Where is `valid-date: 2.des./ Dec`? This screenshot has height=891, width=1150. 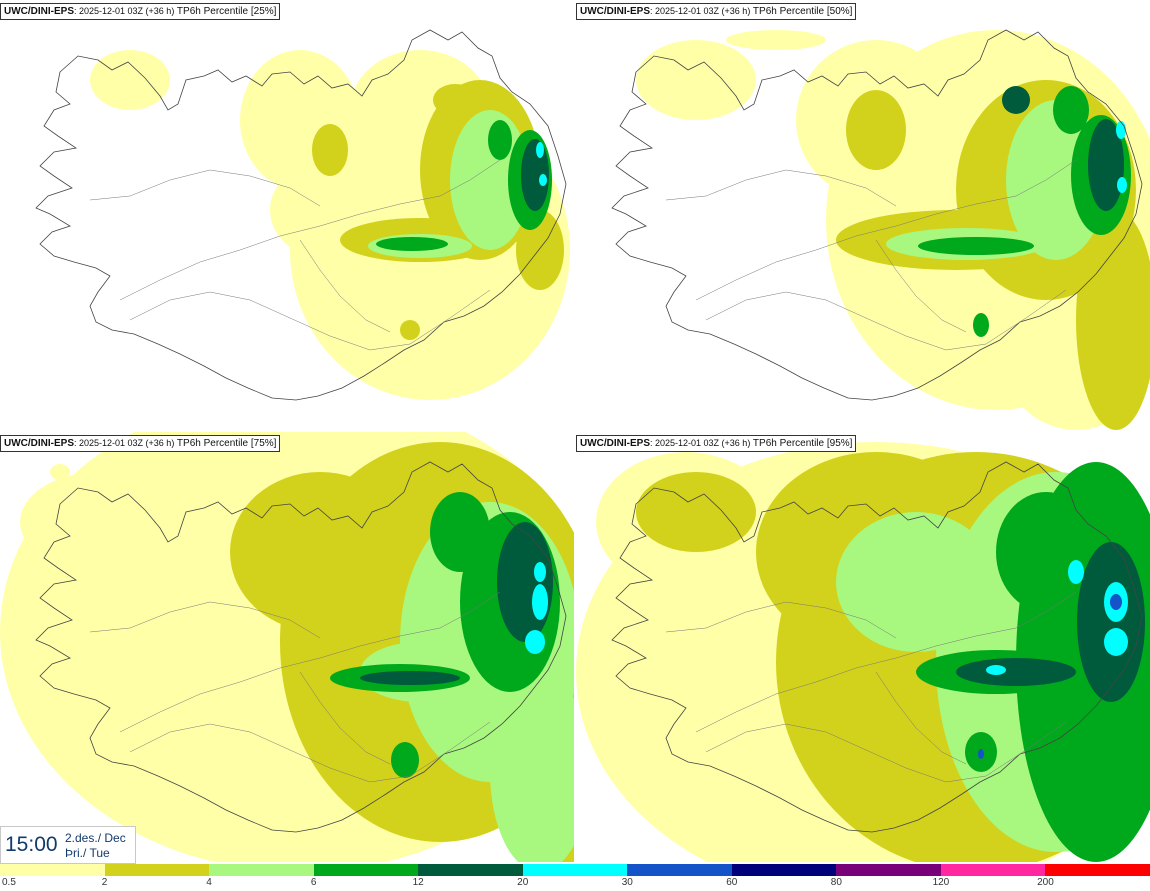 valid-date: 2.des./ Dec is located at coordinates (95, 838).